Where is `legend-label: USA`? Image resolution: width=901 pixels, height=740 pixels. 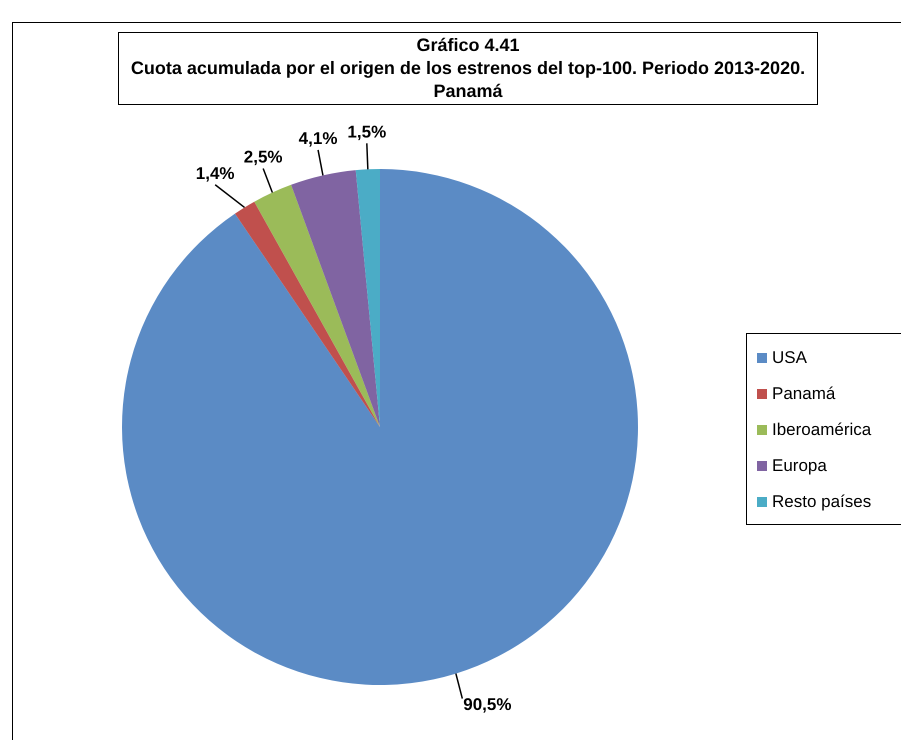 legend-label: USA is located at coordinates (789, 358).